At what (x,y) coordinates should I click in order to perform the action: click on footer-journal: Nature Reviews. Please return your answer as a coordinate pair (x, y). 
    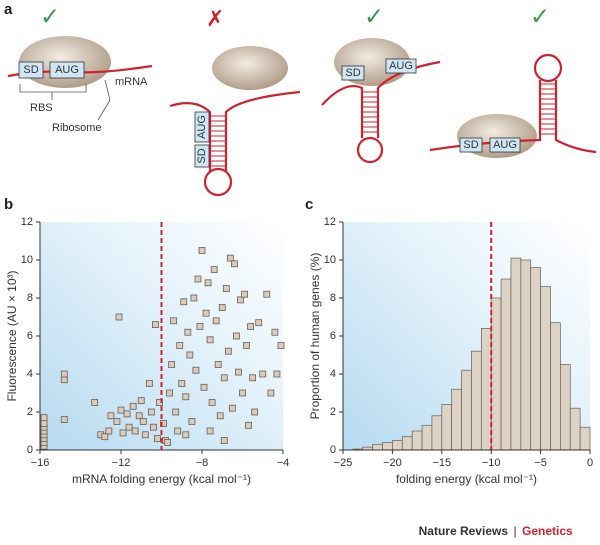
    Looking at the image, I should click on (464, 531).